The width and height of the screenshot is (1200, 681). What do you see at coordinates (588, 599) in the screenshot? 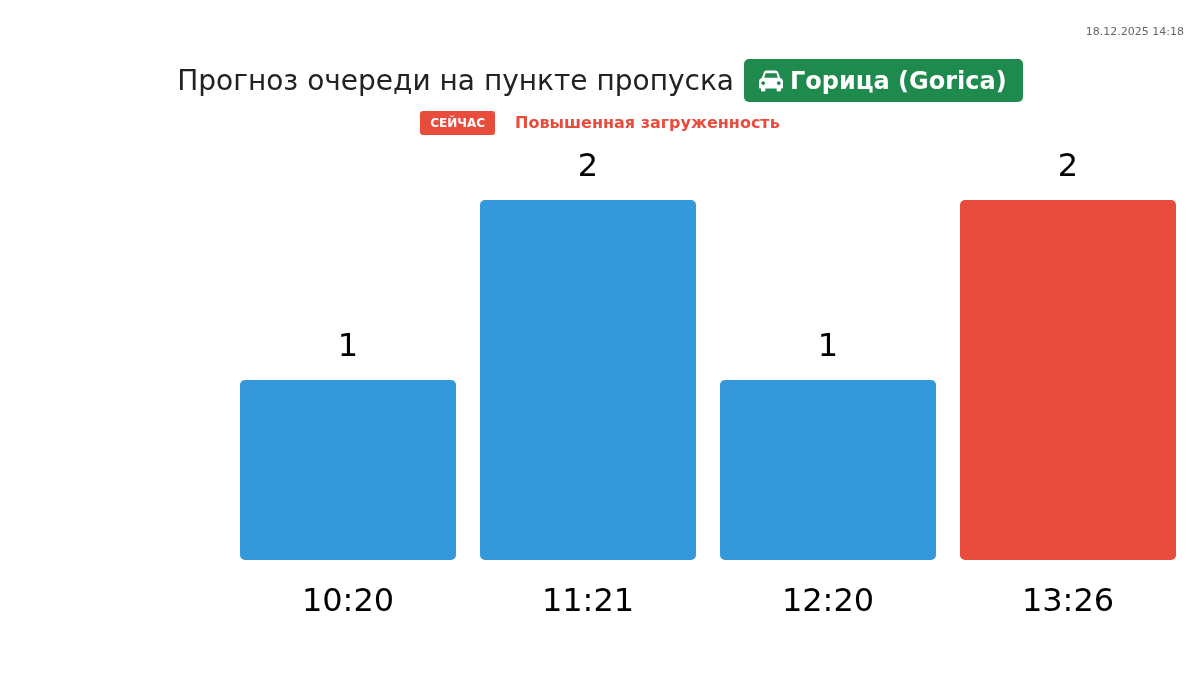
I see `x-tick-label: 11:21` at bounding box center [588, 599].